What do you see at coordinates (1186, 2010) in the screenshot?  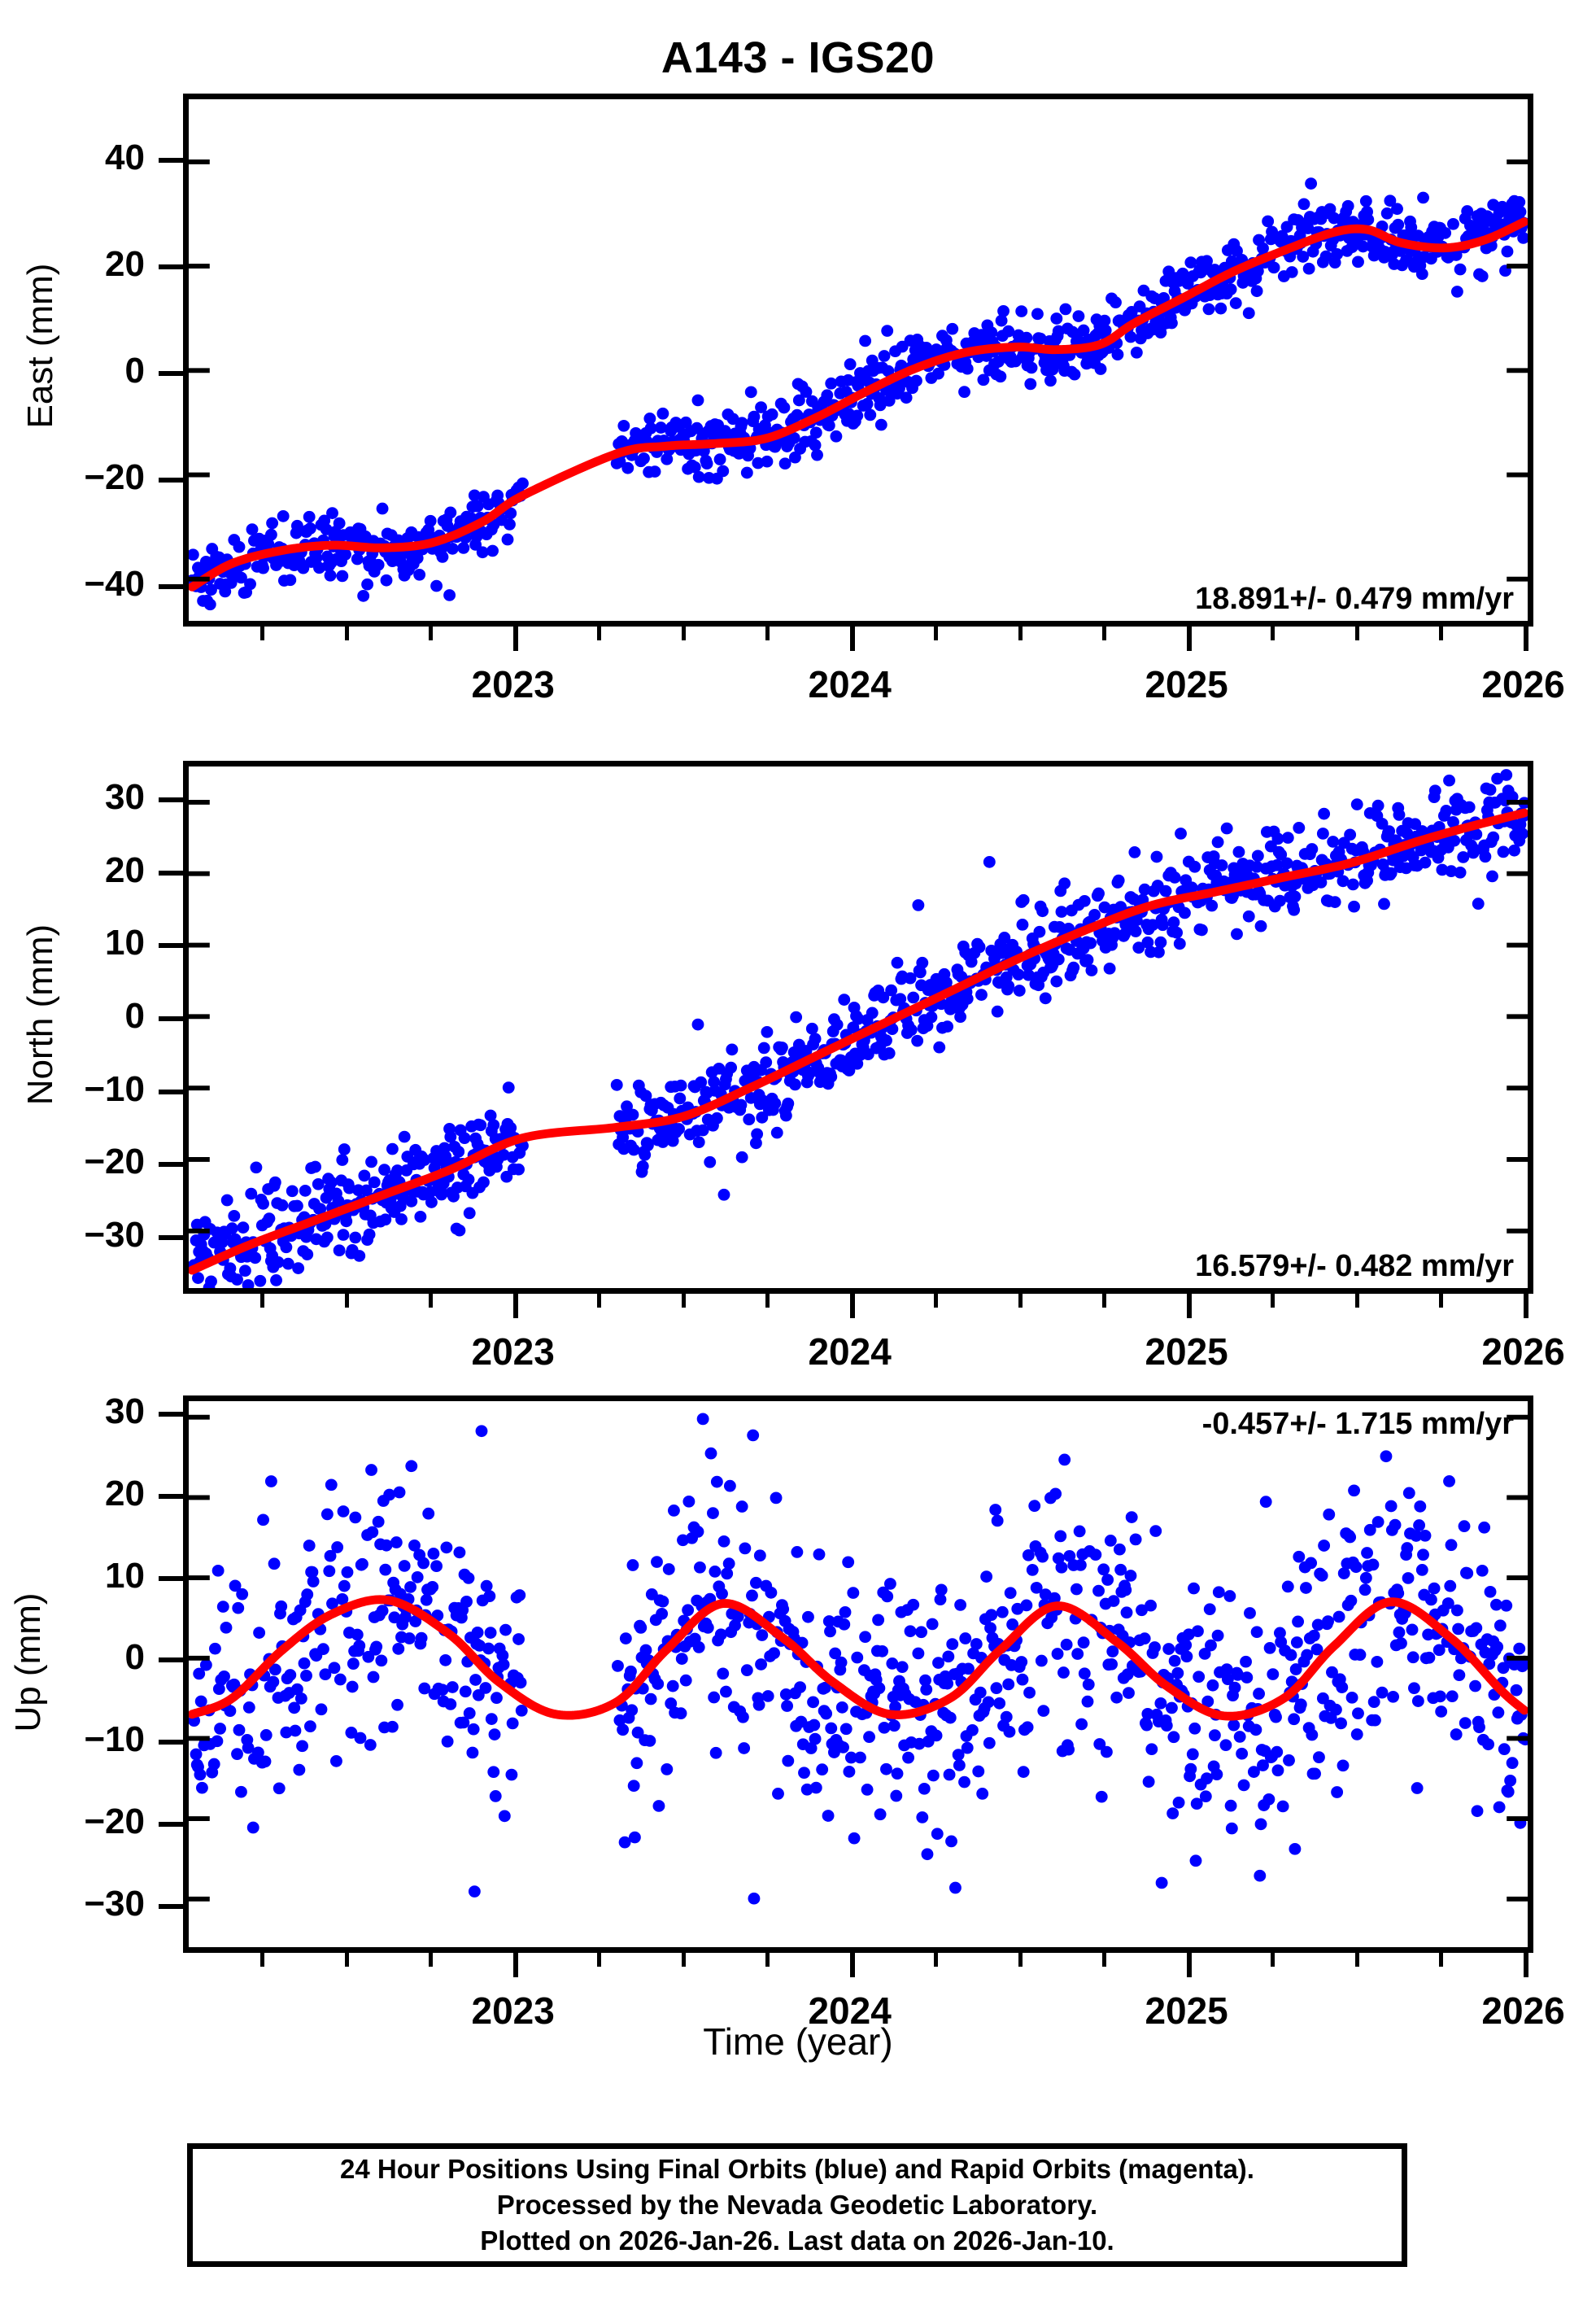 I see `xtick-label: 2025` at bounding box center [1186, 2010].